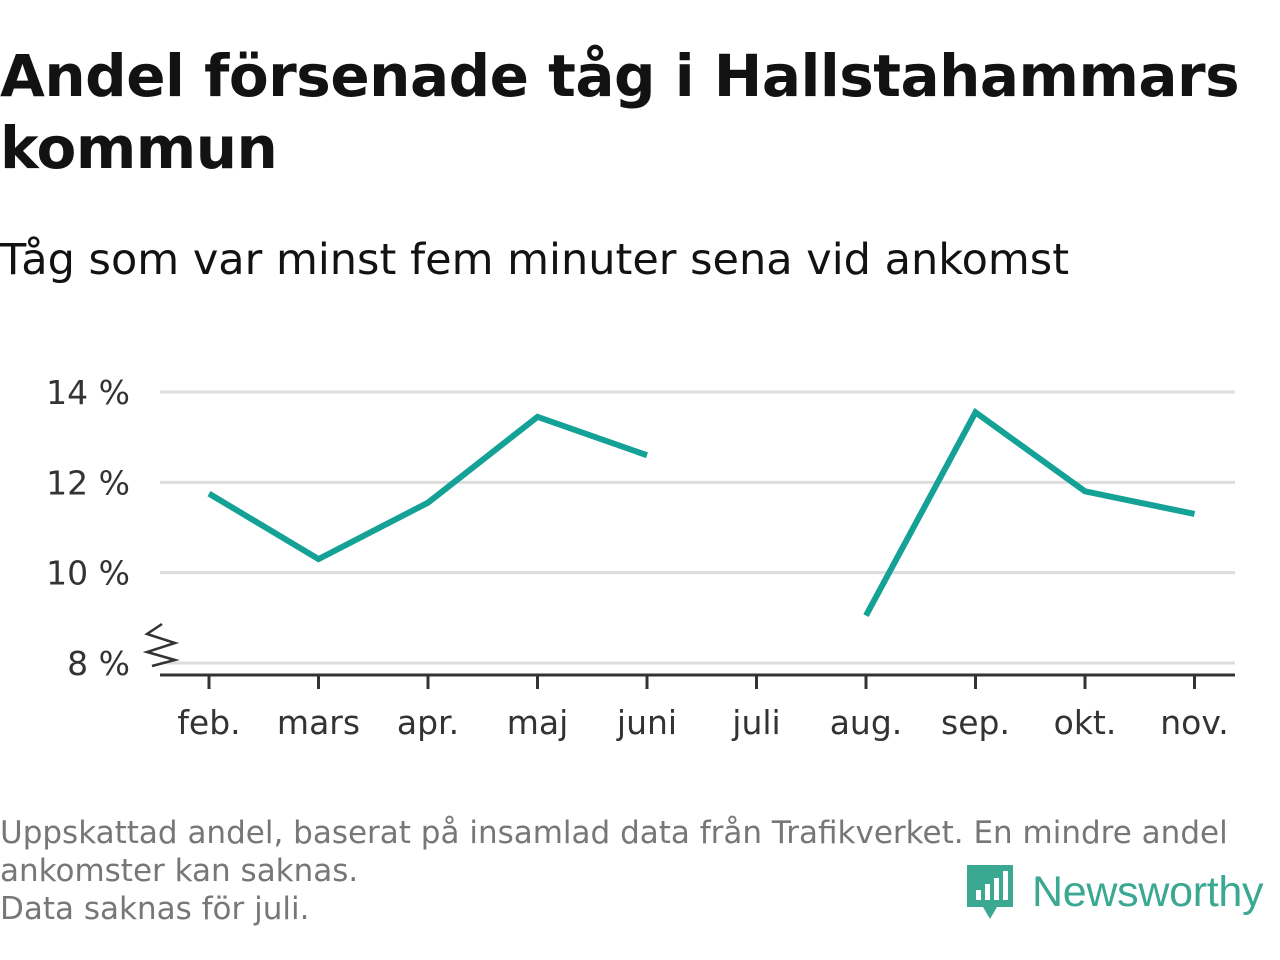 This screenshot has height=960, width=1280. What do you see at coordinates (88, 573) in the screenshot?
I see `y-tick-label: 10 %` at bounding box center [88, 573].